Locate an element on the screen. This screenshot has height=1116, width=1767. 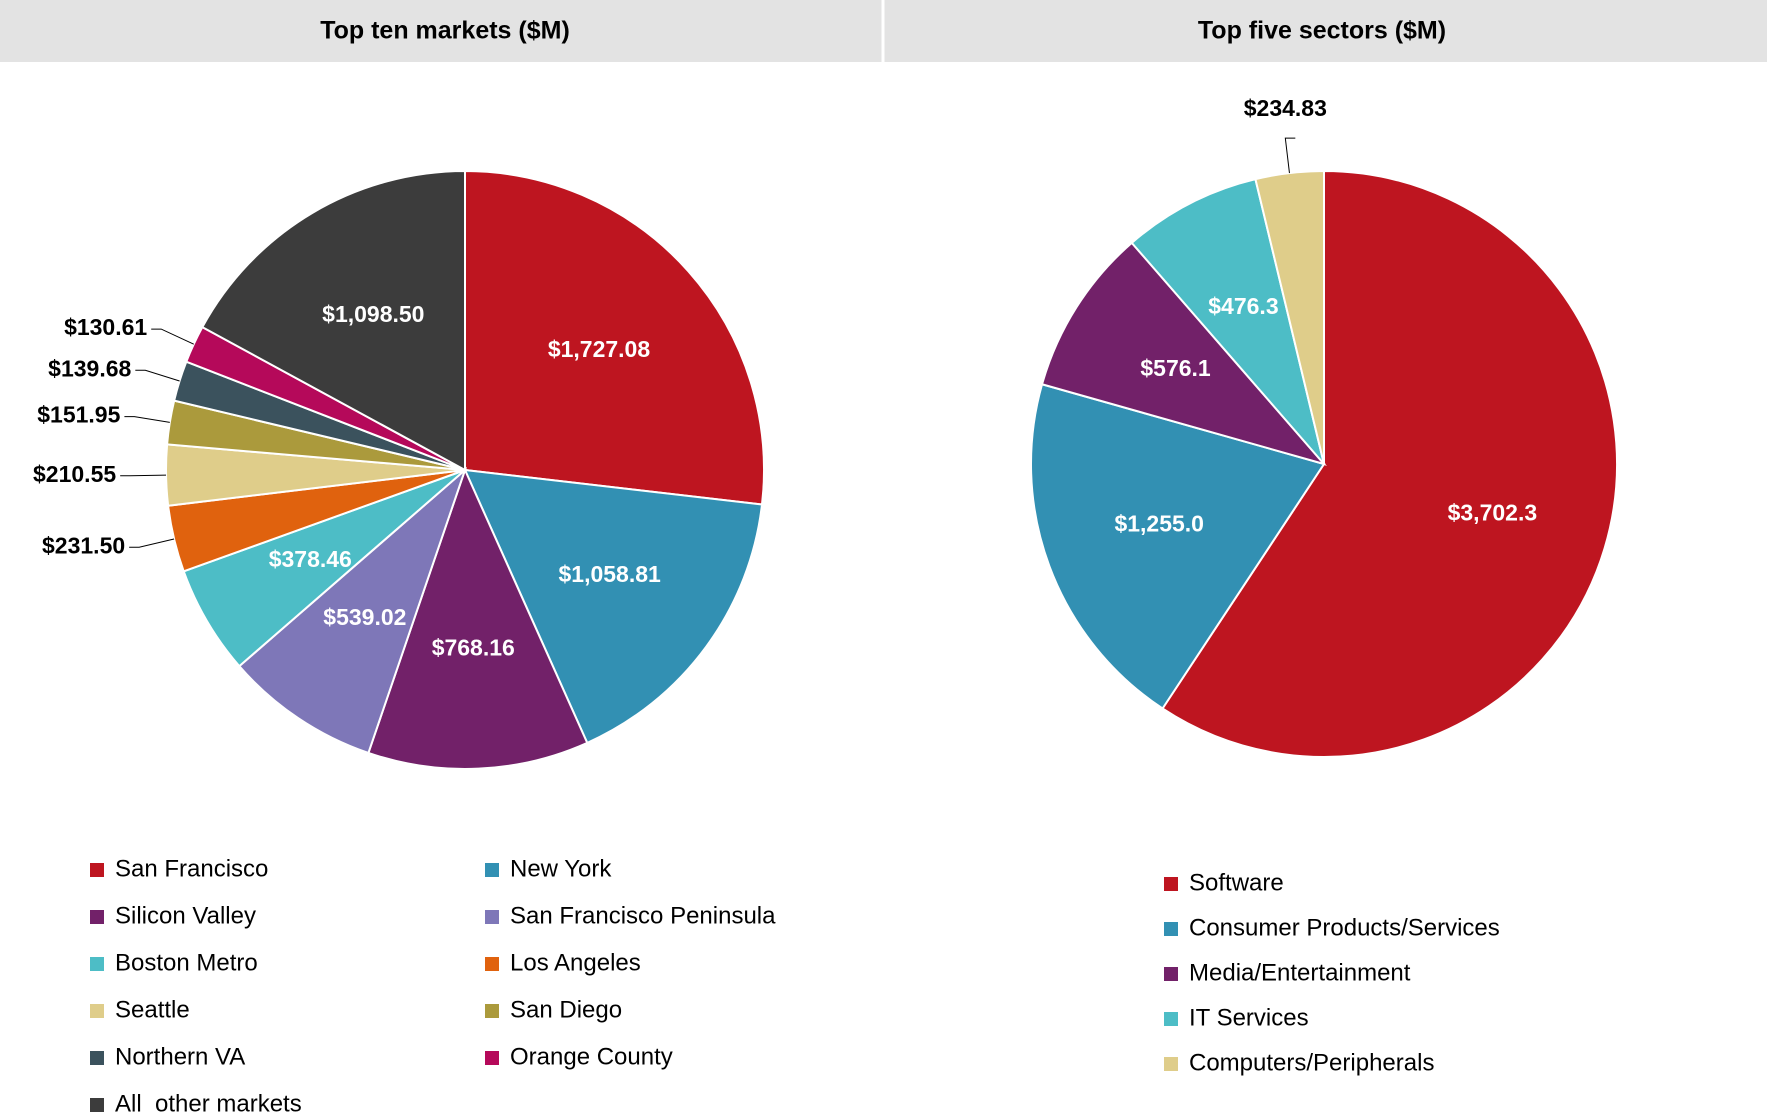
legend-label: San Diego is located at coordinates (566, 1009).